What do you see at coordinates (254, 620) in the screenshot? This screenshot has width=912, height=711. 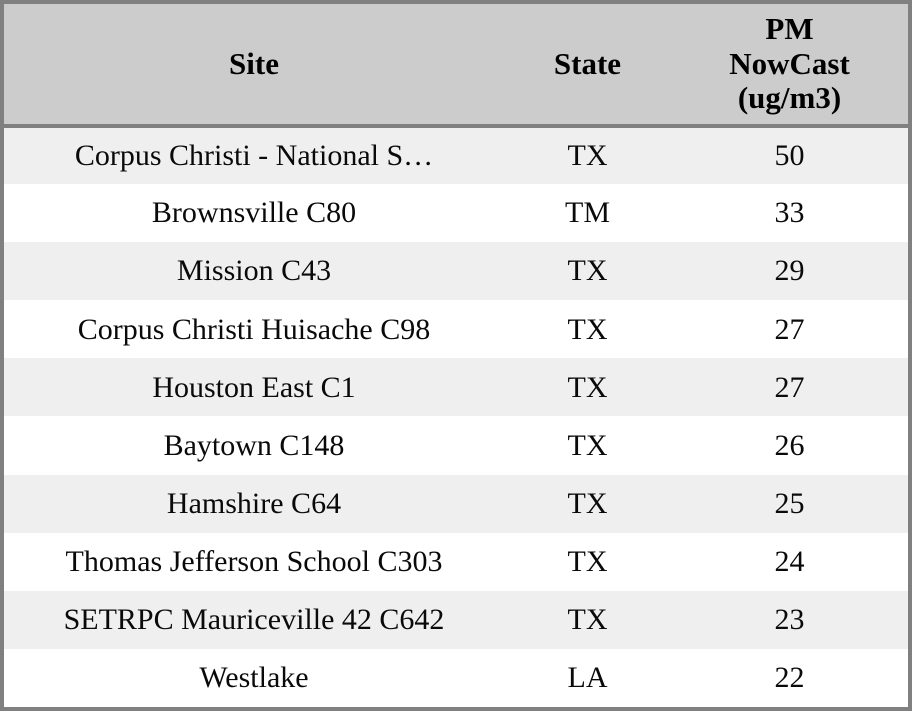 I see `cell-site: SETRPC Mauriceville 42 C642` at bounding box center [254, 620].